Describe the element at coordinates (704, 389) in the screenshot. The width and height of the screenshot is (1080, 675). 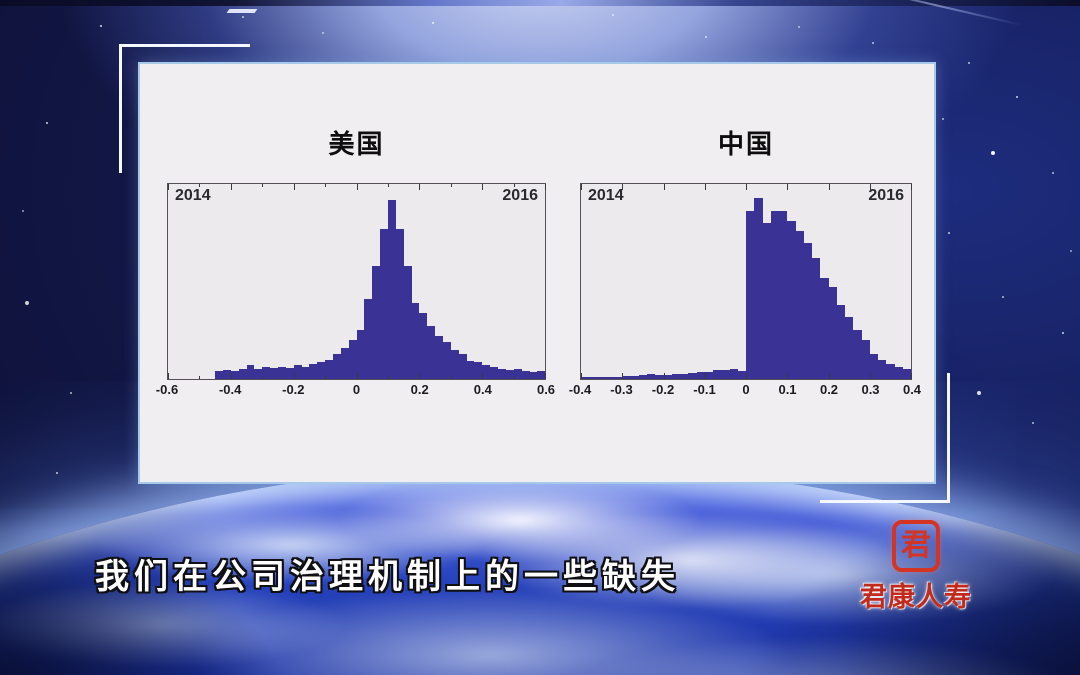
I see `x-tick-label: -0.1` at that location.